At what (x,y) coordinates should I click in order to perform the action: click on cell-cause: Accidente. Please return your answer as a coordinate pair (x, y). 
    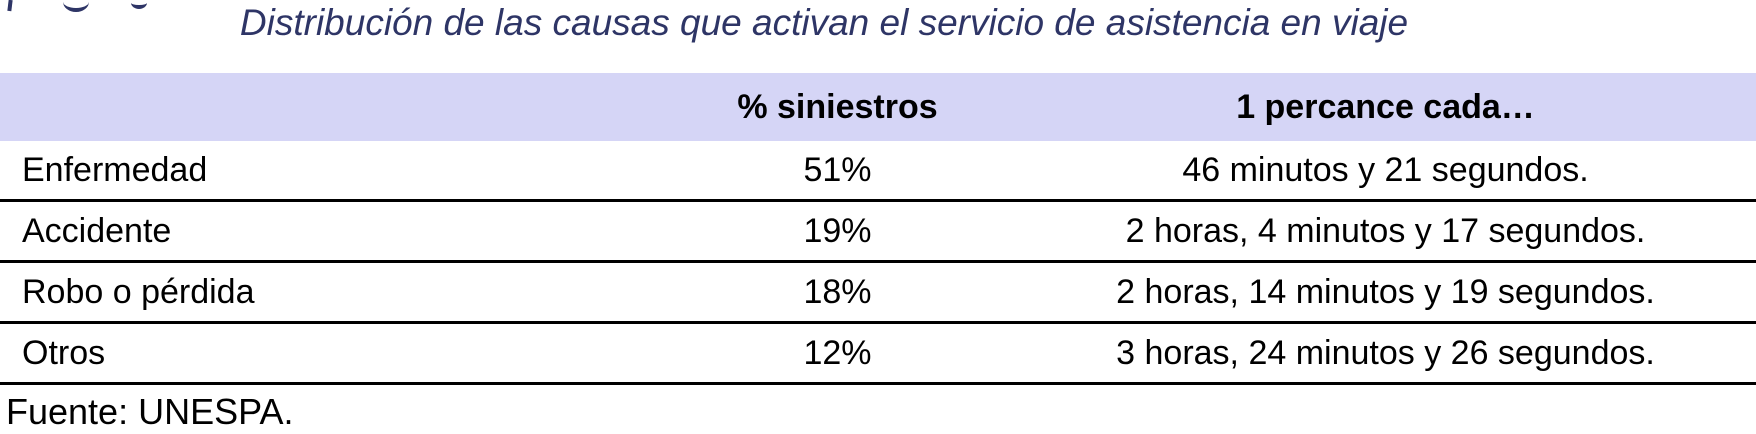
    Looking at the image, I should click on (97, 230).